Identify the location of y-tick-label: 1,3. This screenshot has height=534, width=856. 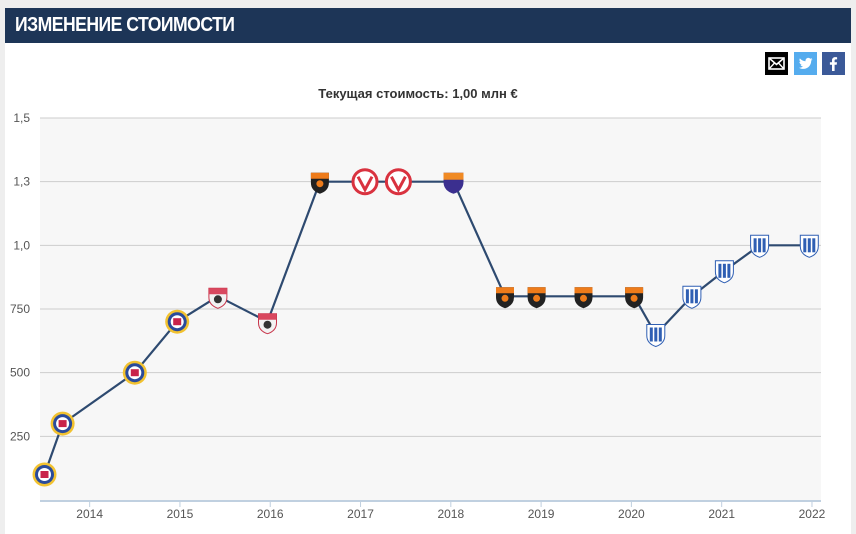
(21, 182).